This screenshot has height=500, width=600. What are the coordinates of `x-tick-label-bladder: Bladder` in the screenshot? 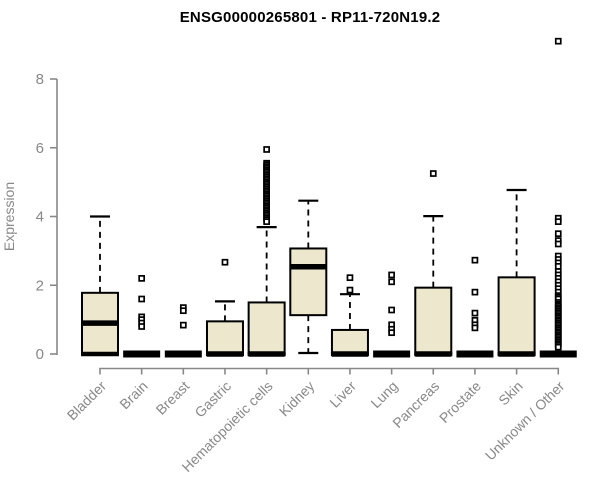 It's located at (87, 401).